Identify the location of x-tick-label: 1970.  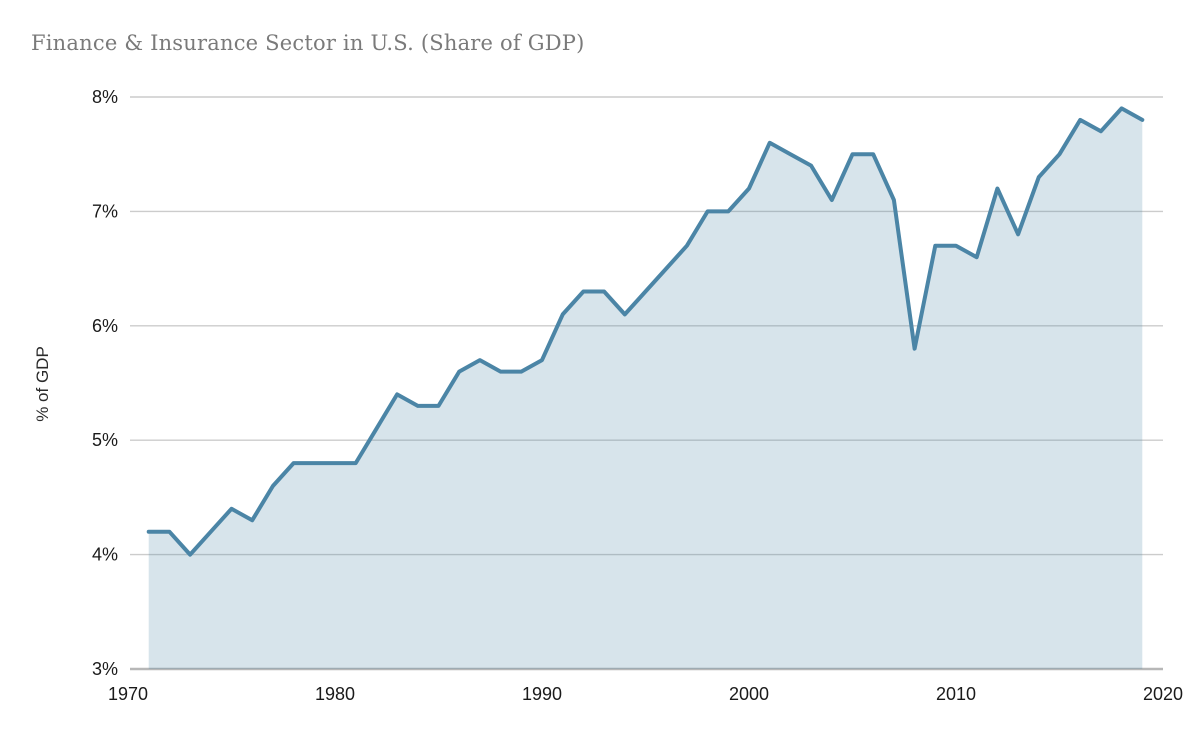
(128, 694).